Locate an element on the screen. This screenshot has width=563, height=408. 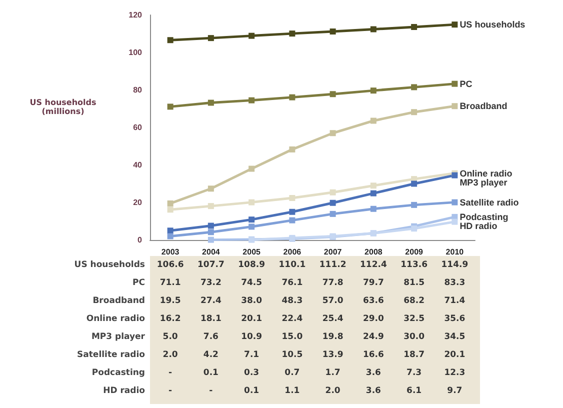
data-label: 16.2 is located at coordinates (170, 319).